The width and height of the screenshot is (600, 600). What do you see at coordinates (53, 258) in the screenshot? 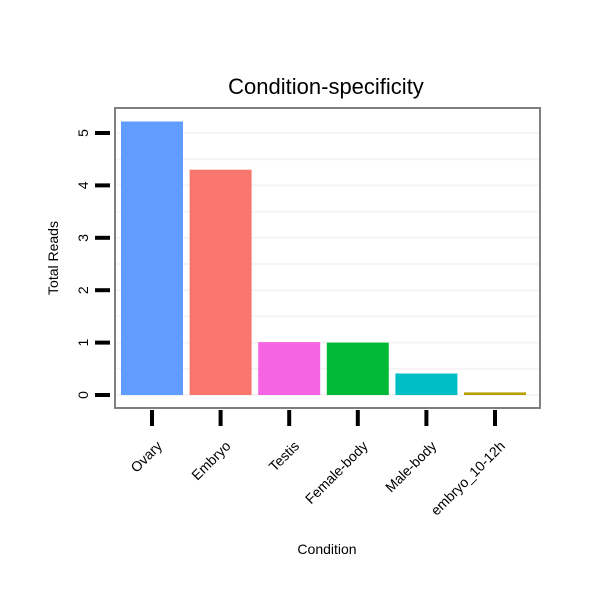
I see `y-axis-label: Total Reads` at bounding box center [53, 258].